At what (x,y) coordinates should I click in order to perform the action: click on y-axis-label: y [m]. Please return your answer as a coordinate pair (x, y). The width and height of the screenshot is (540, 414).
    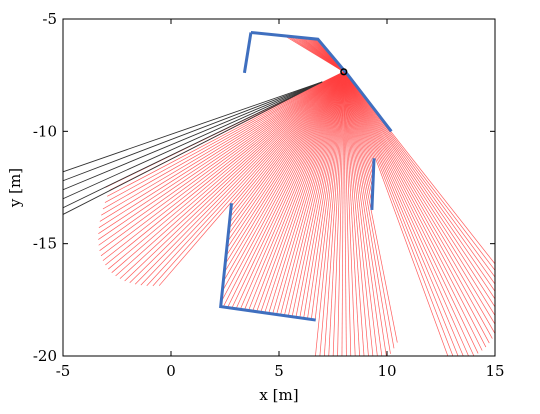
    Looking at the image, I should click on (15, 188).